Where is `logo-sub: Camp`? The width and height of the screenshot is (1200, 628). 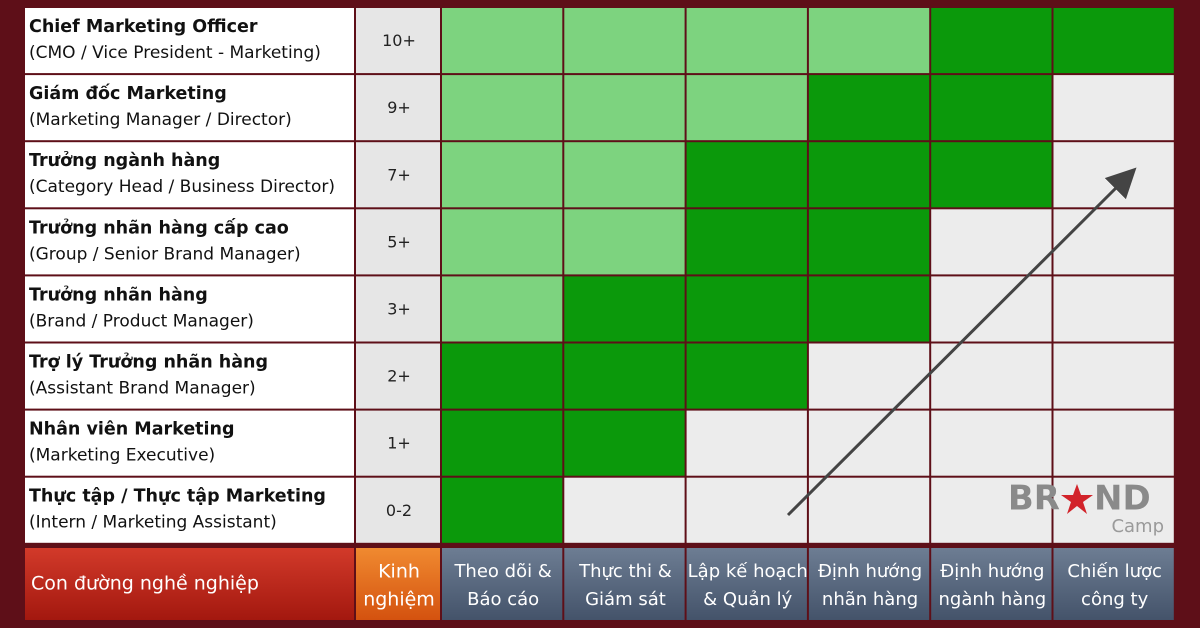 logo-sub: Camp is located at coordinates (1137, 526).